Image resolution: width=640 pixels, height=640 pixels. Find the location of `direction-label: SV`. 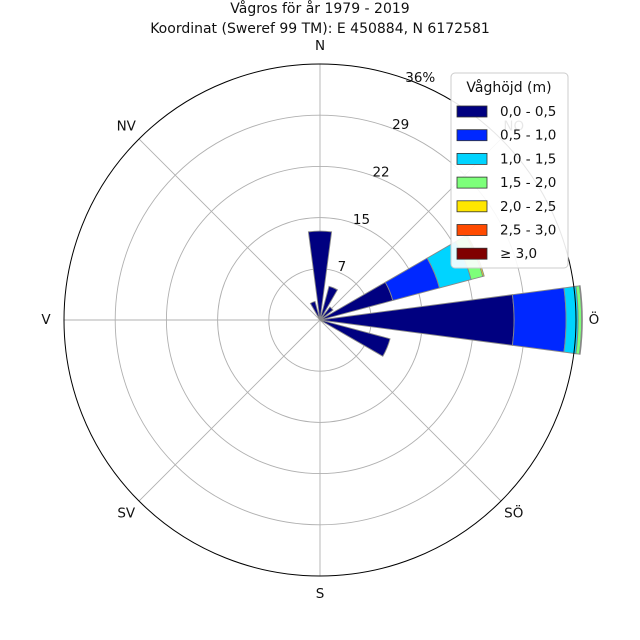

direction-label: SV is located at coordinates (126, 514).